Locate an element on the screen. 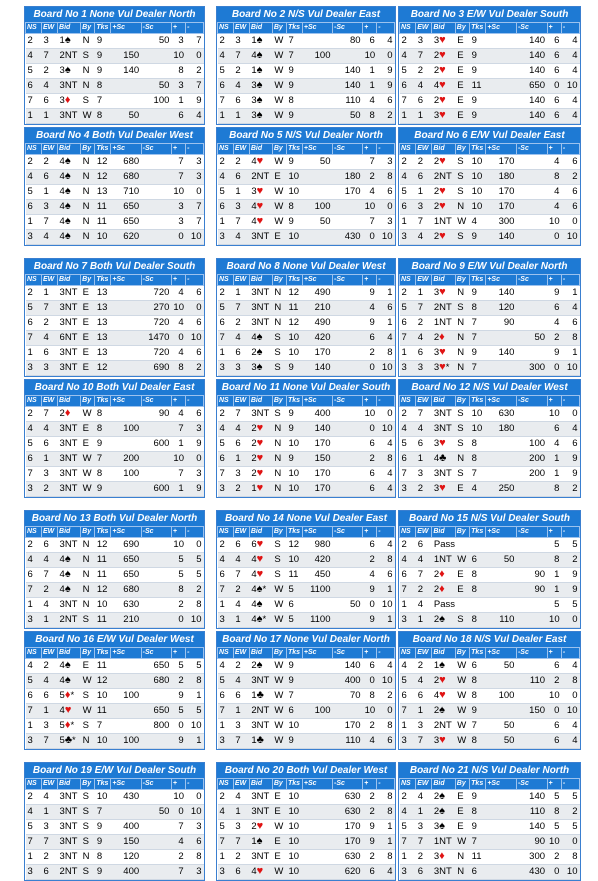 Image resolution: width=598 pixels, height=881 pixels. ns-pair: 1 is located at coordinates (33, 857).